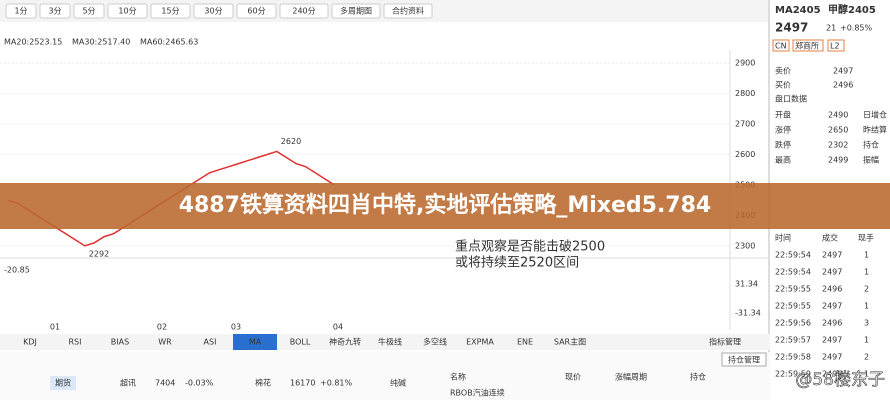 This screenshot has height=404, width=890. Describe the element at coordinates (210, 342) in the screenshot. I see `indicator-tab: ASI` at that location.